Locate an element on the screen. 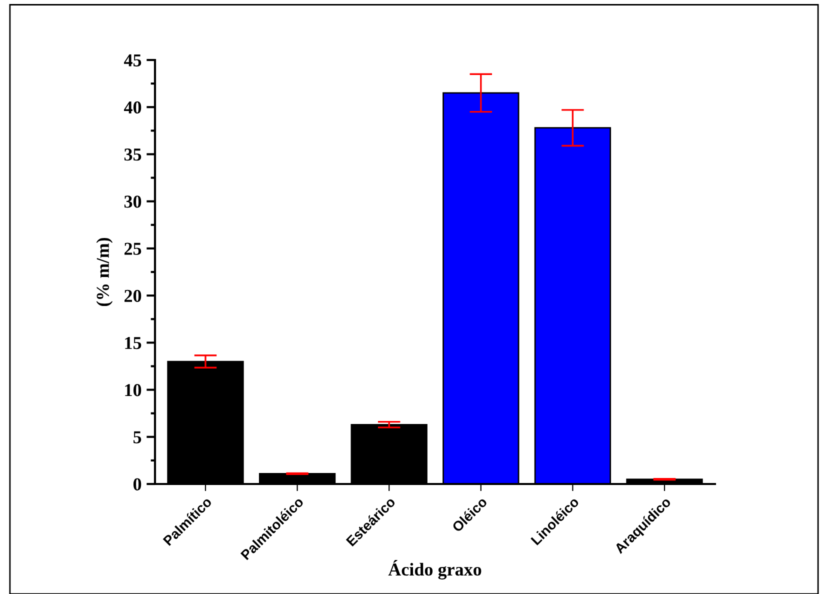 This screenshot has width=828, height=594. y-tick-label: 25 is located at coordinates (133, 248).